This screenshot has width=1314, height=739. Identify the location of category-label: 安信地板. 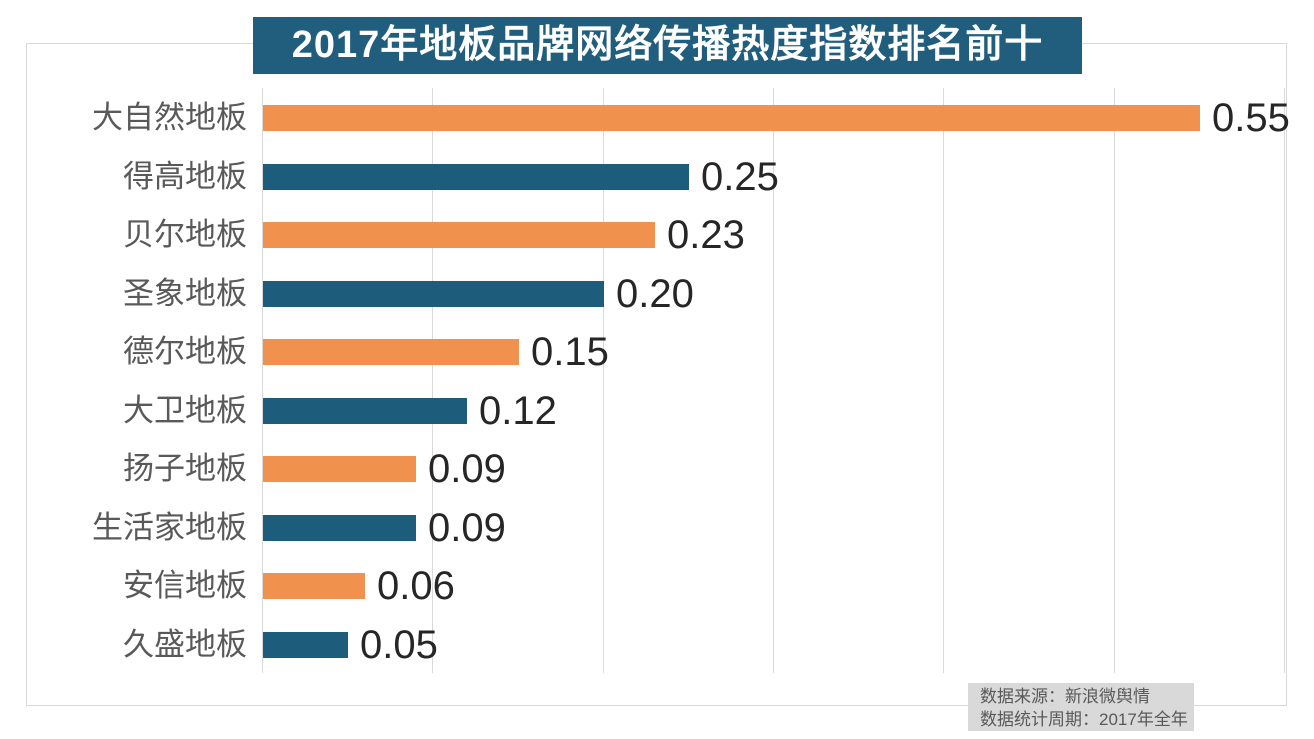
(185, 585).